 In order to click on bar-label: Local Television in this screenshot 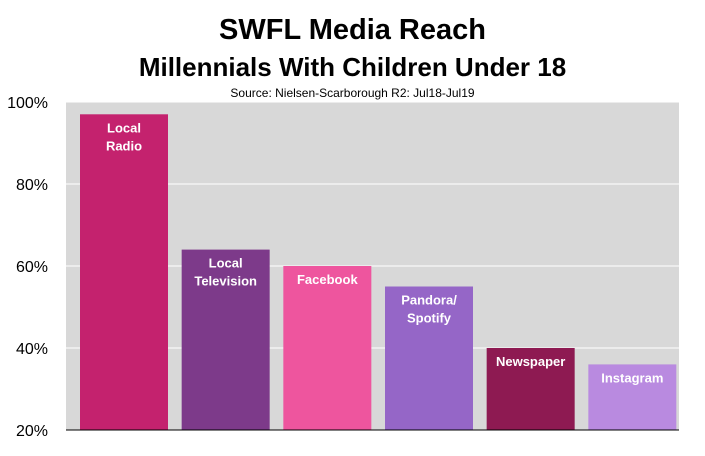, I will do `click(225, 272)`.